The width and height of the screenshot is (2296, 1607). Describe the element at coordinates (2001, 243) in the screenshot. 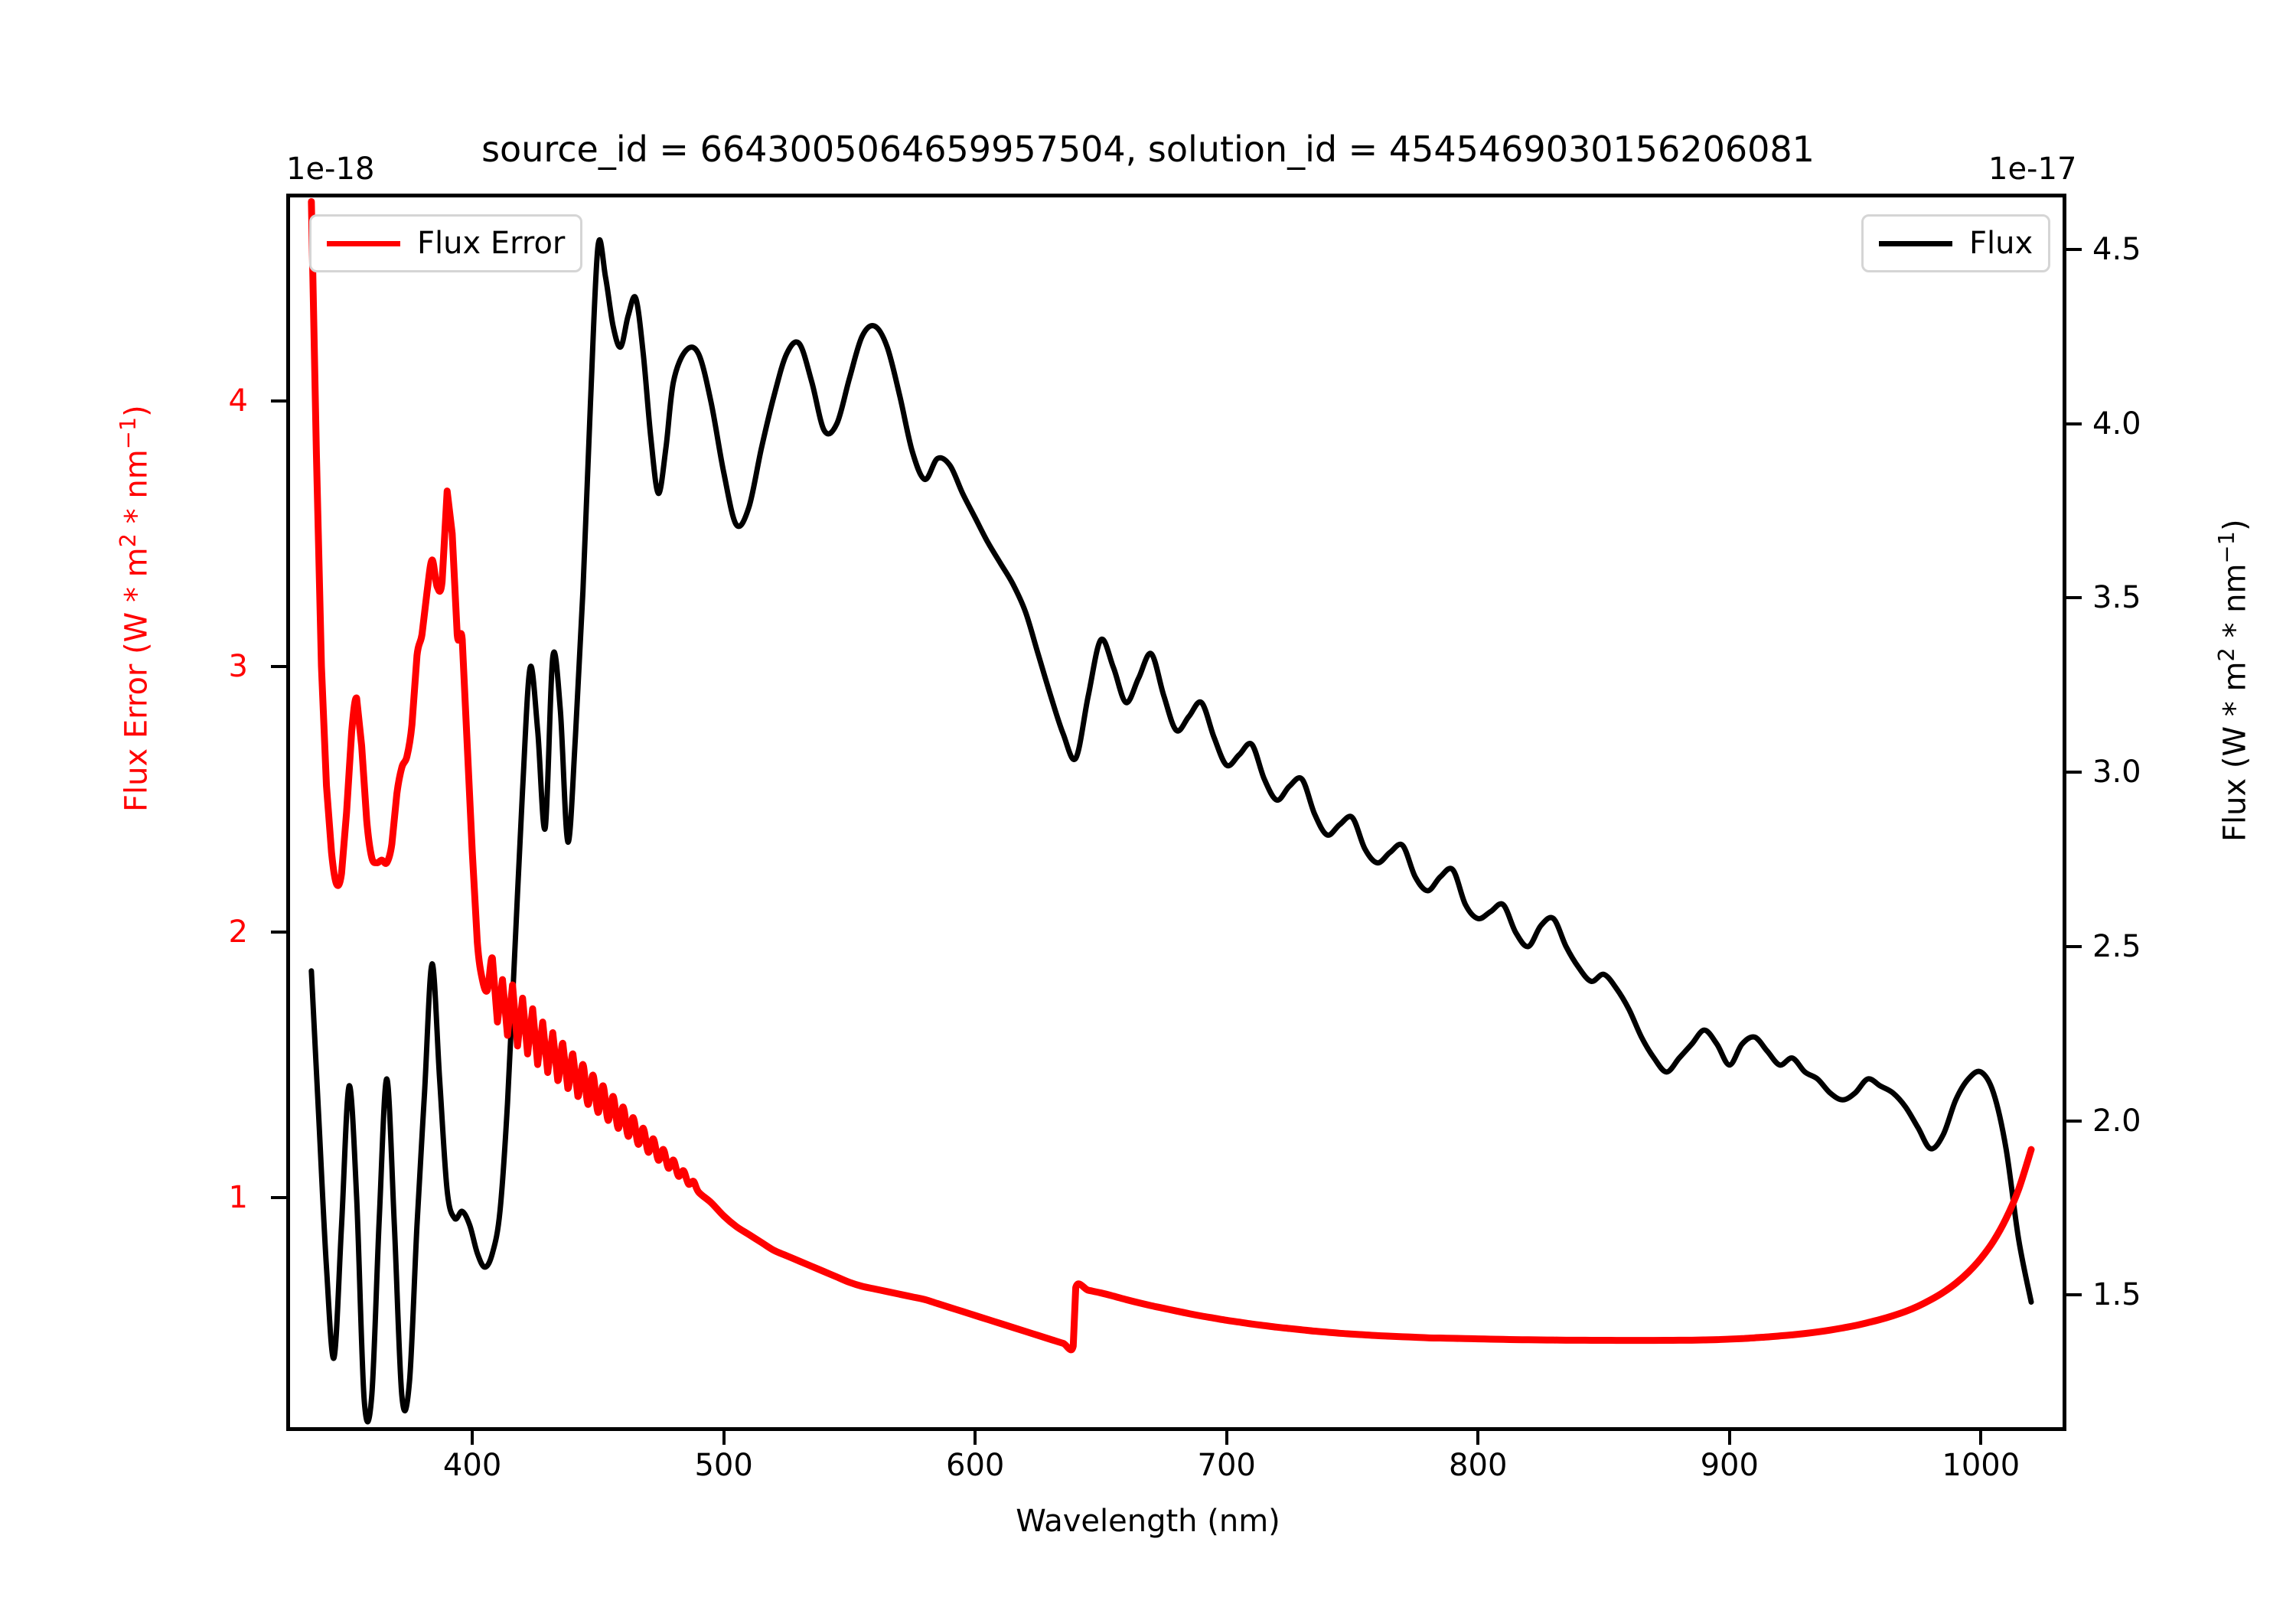

I see `legend-label-flux: Flux` at that location.